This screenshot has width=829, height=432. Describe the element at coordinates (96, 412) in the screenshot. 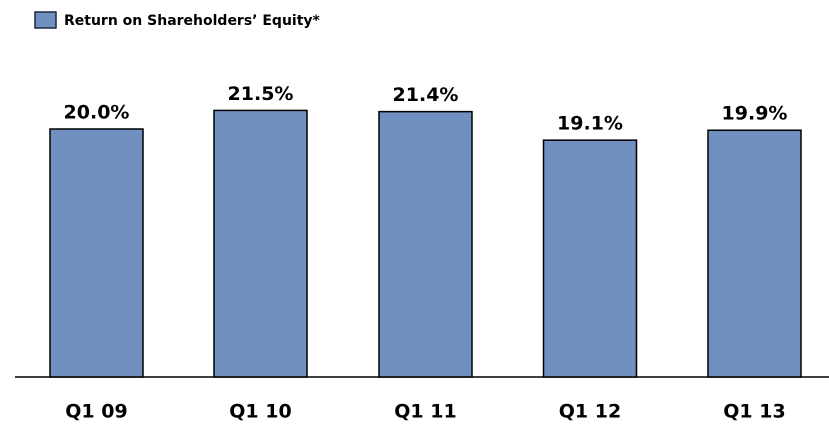

I see `x-tick-label: Q1 09` at that location.